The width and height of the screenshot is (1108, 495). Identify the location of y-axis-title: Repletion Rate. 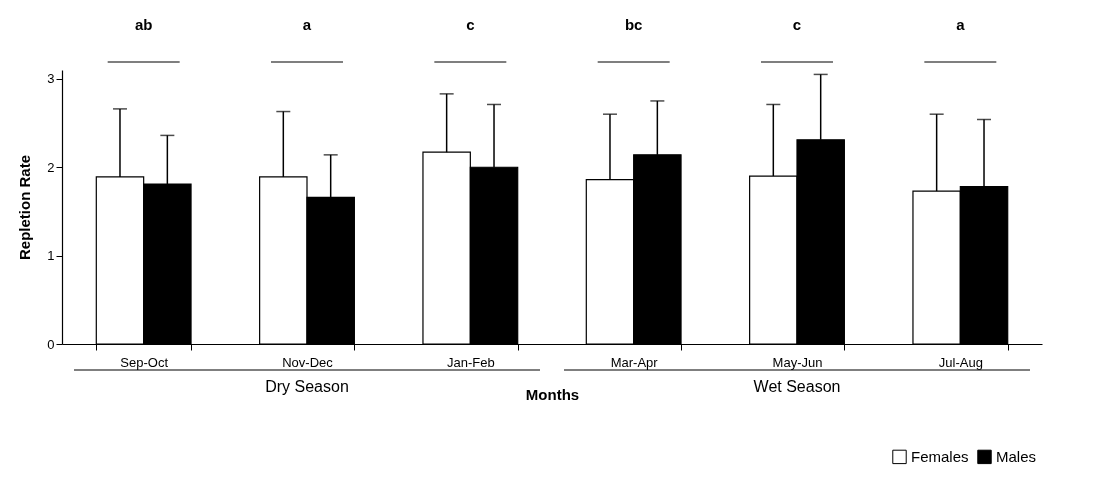
(25, 207).